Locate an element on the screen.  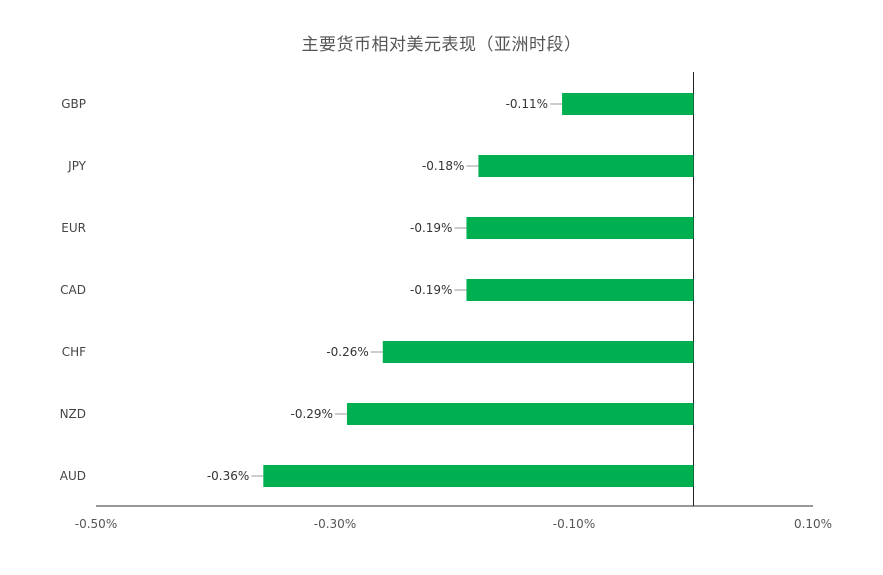
category-label: AUD is located at coordinates (73, 476).